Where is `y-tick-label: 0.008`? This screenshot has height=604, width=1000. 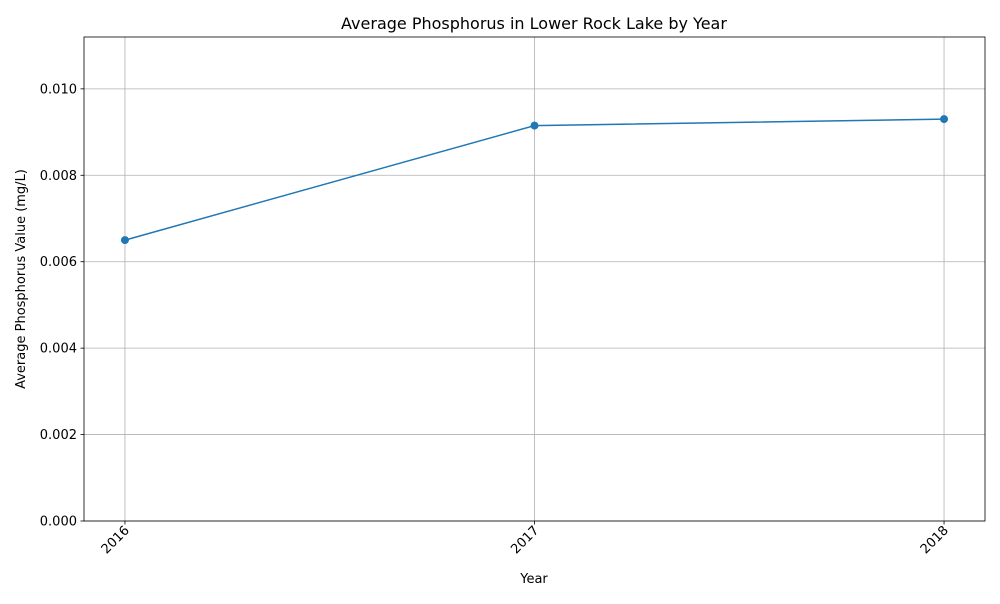
y-tick-label: 0.008 is located at coordinates (58, 176).